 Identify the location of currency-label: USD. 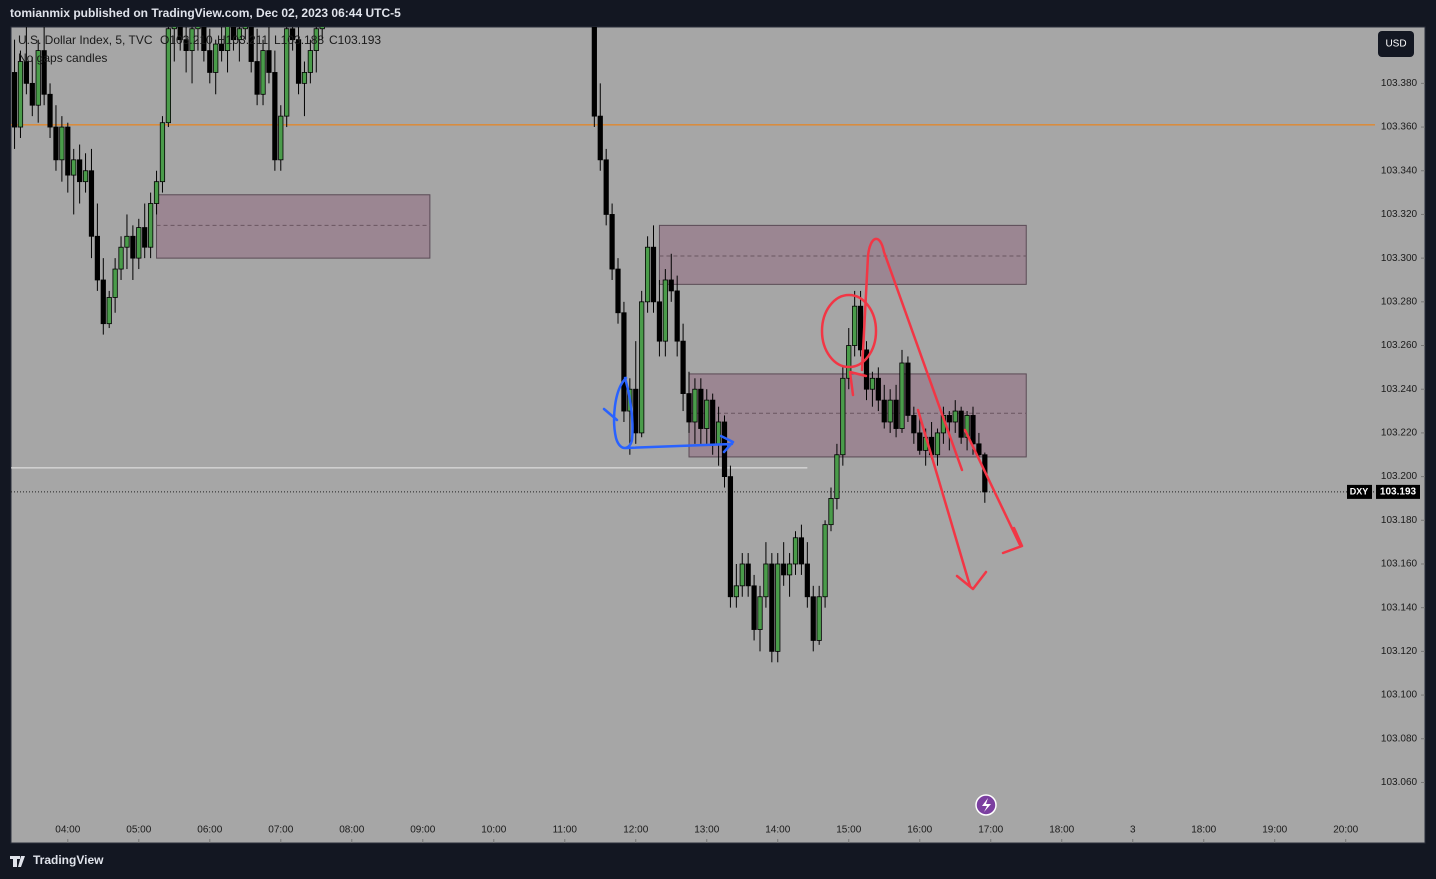
(1395, 44).